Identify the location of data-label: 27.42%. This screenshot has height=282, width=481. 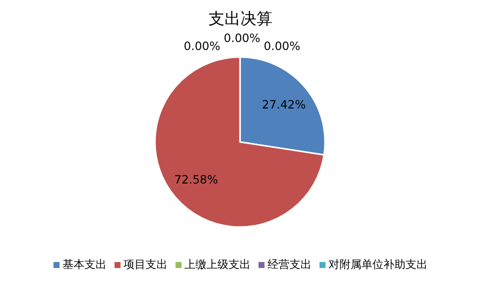
(284, 104).